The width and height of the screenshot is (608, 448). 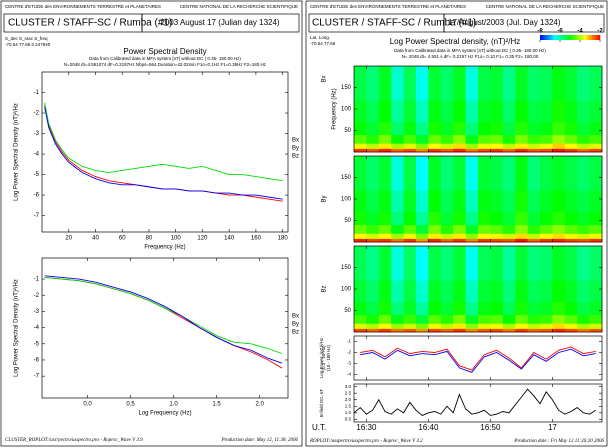 I want to click on x-tick-label: 16:30, so click(x=366, y=427).